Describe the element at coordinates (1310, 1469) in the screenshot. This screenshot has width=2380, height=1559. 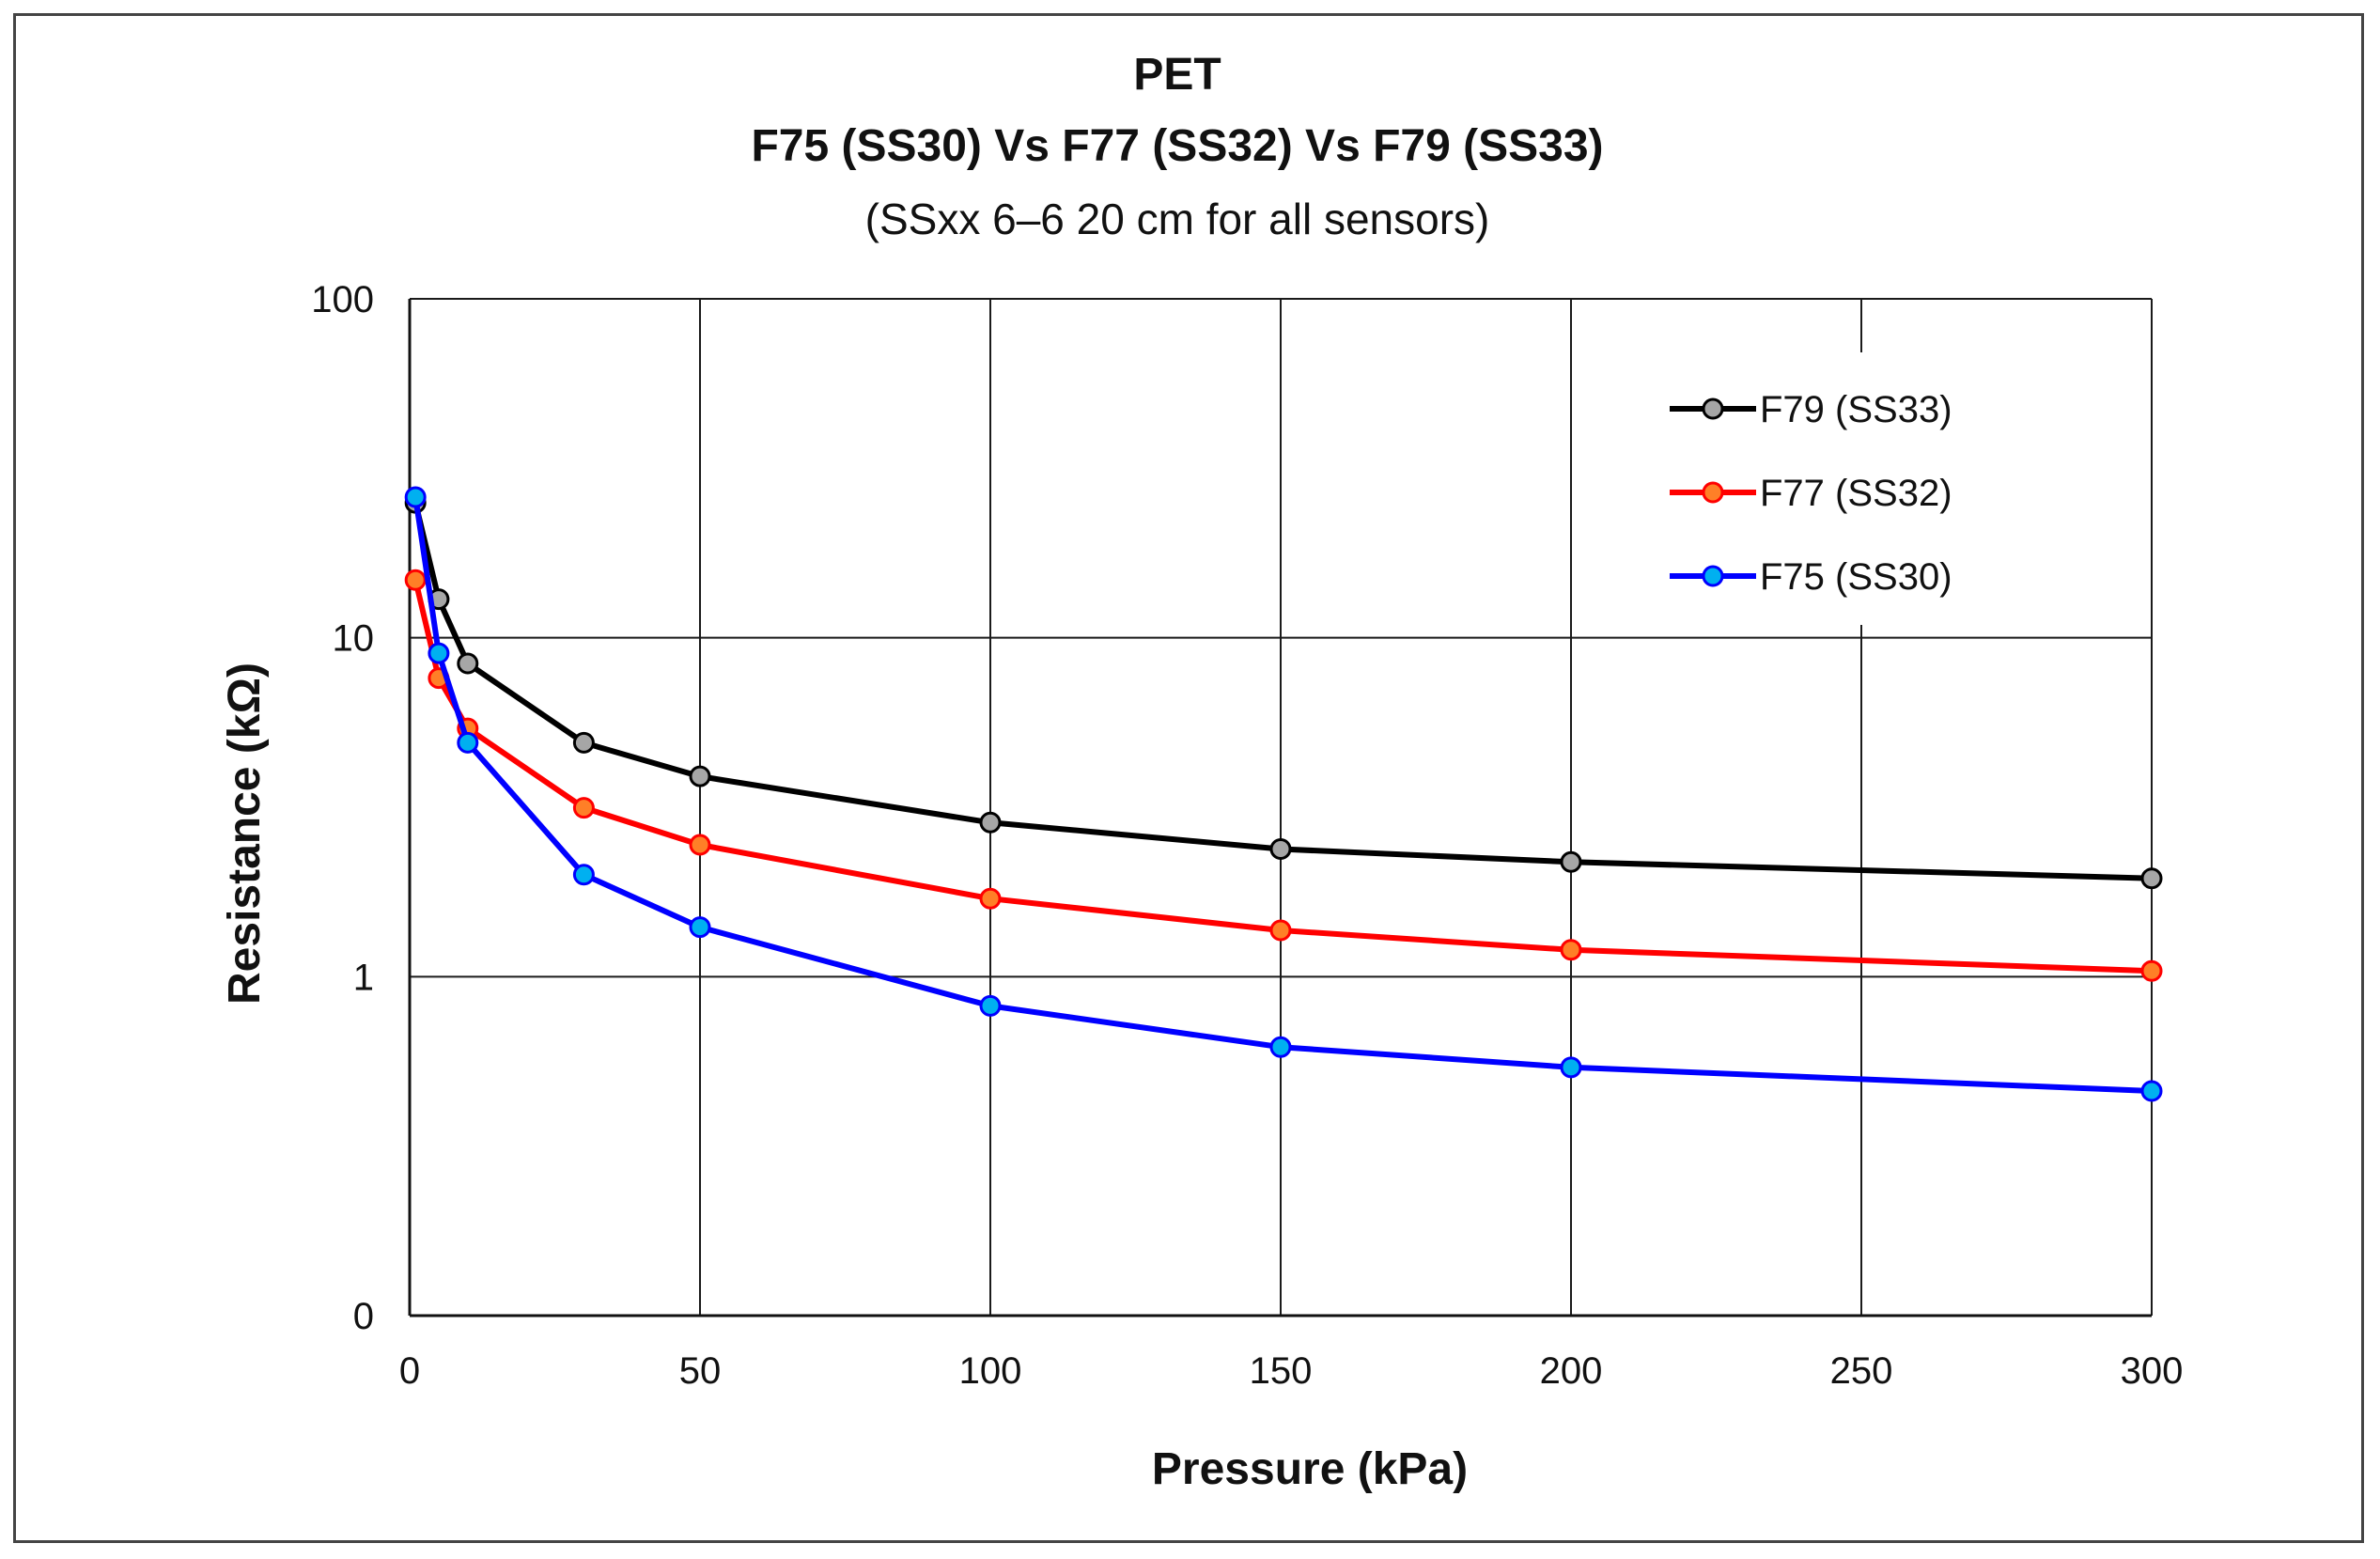
I see `x-axis-label: Pressure (kPa)` at that location.